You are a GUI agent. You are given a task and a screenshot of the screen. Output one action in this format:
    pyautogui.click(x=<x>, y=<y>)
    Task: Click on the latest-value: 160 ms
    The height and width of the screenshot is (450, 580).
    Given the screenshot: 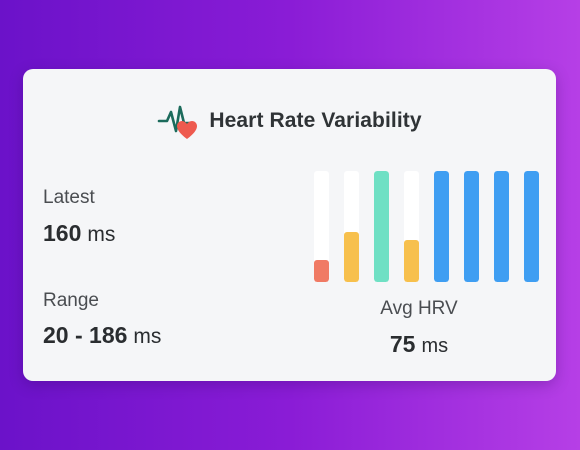 What is the action you would take?
    pyautogui.click(x=79, y=233)
    